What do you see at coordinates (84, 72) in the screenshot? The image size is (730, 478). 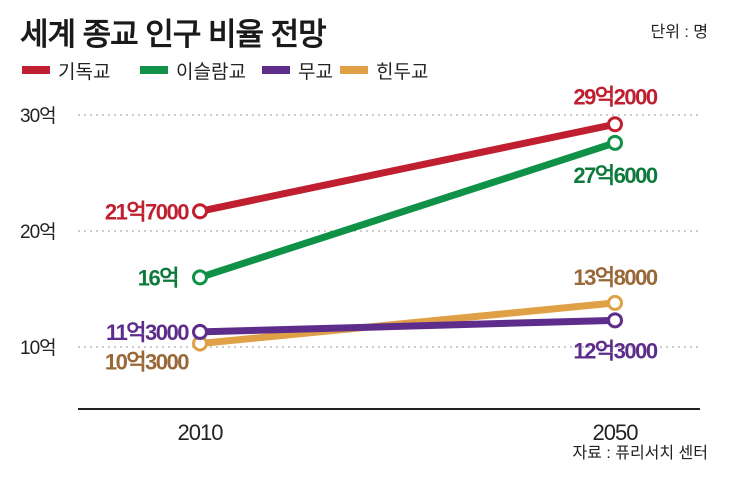 I see `legend-label: 기독교` at bounding box center [84, 72].